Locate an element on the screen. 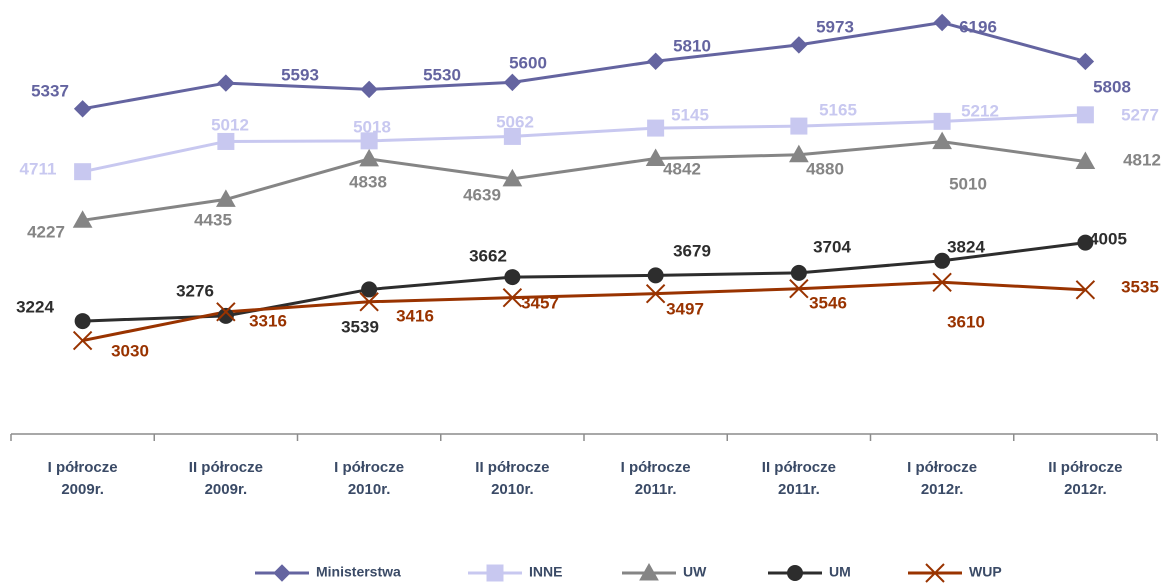  data-label: 4842 is located at coordinates (682, 168).